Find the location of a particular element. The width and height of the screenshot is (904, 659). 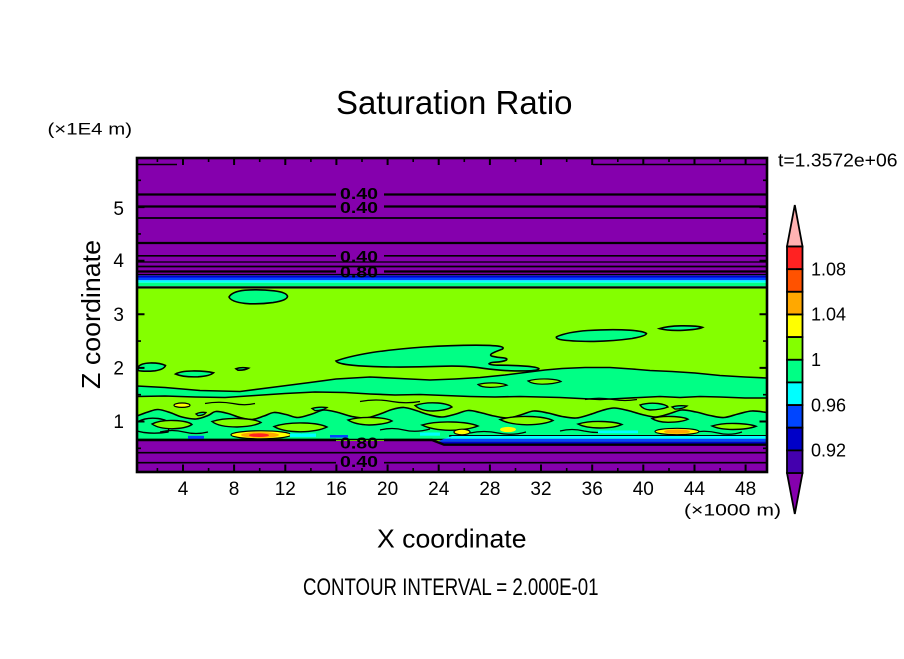

svg-text: 5 is located at coordinates (118, 209).